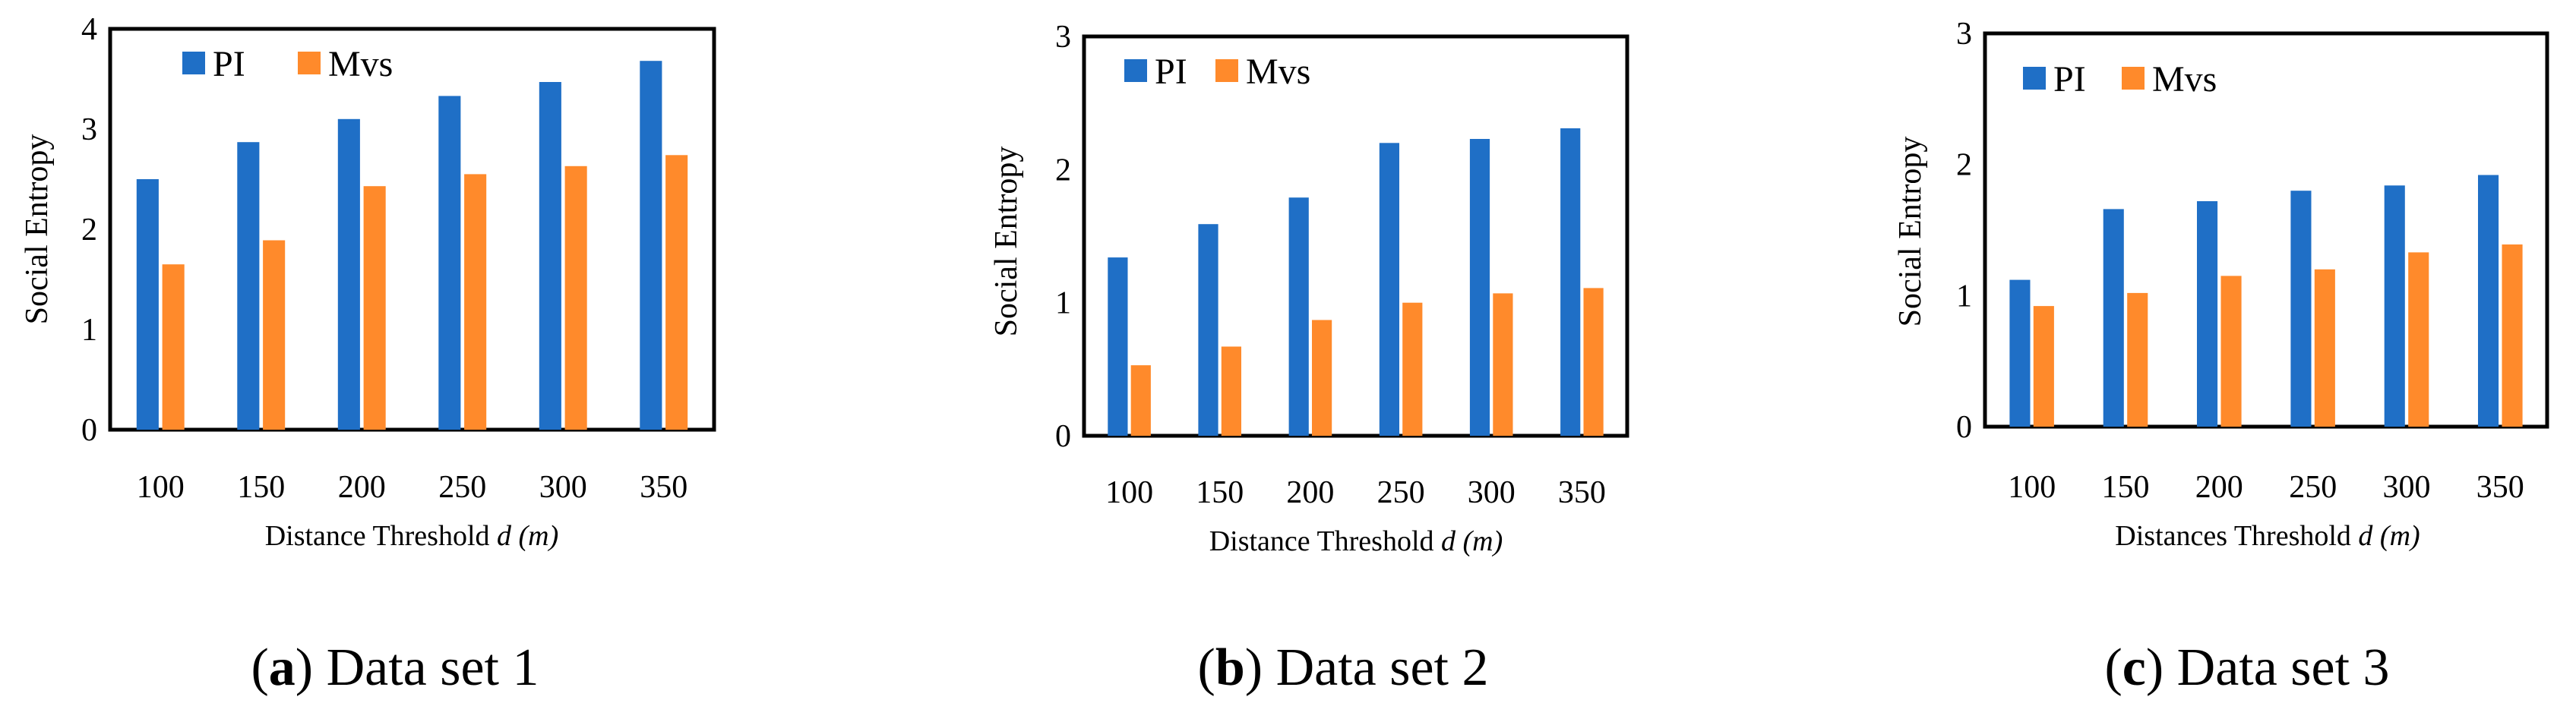  I want to click on y-ticks: 0 1 2 3 4, so click(89, 230).